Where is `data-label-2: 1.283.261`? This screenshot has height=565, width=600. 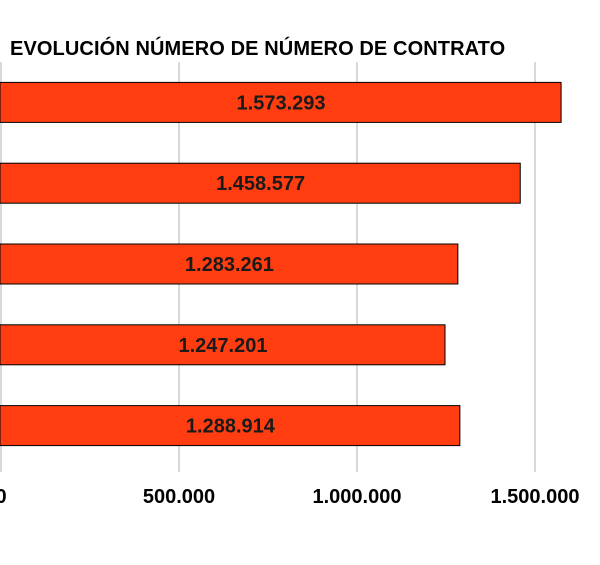
data-label-2: 1.283.261 is located at coordinates (229, 265).